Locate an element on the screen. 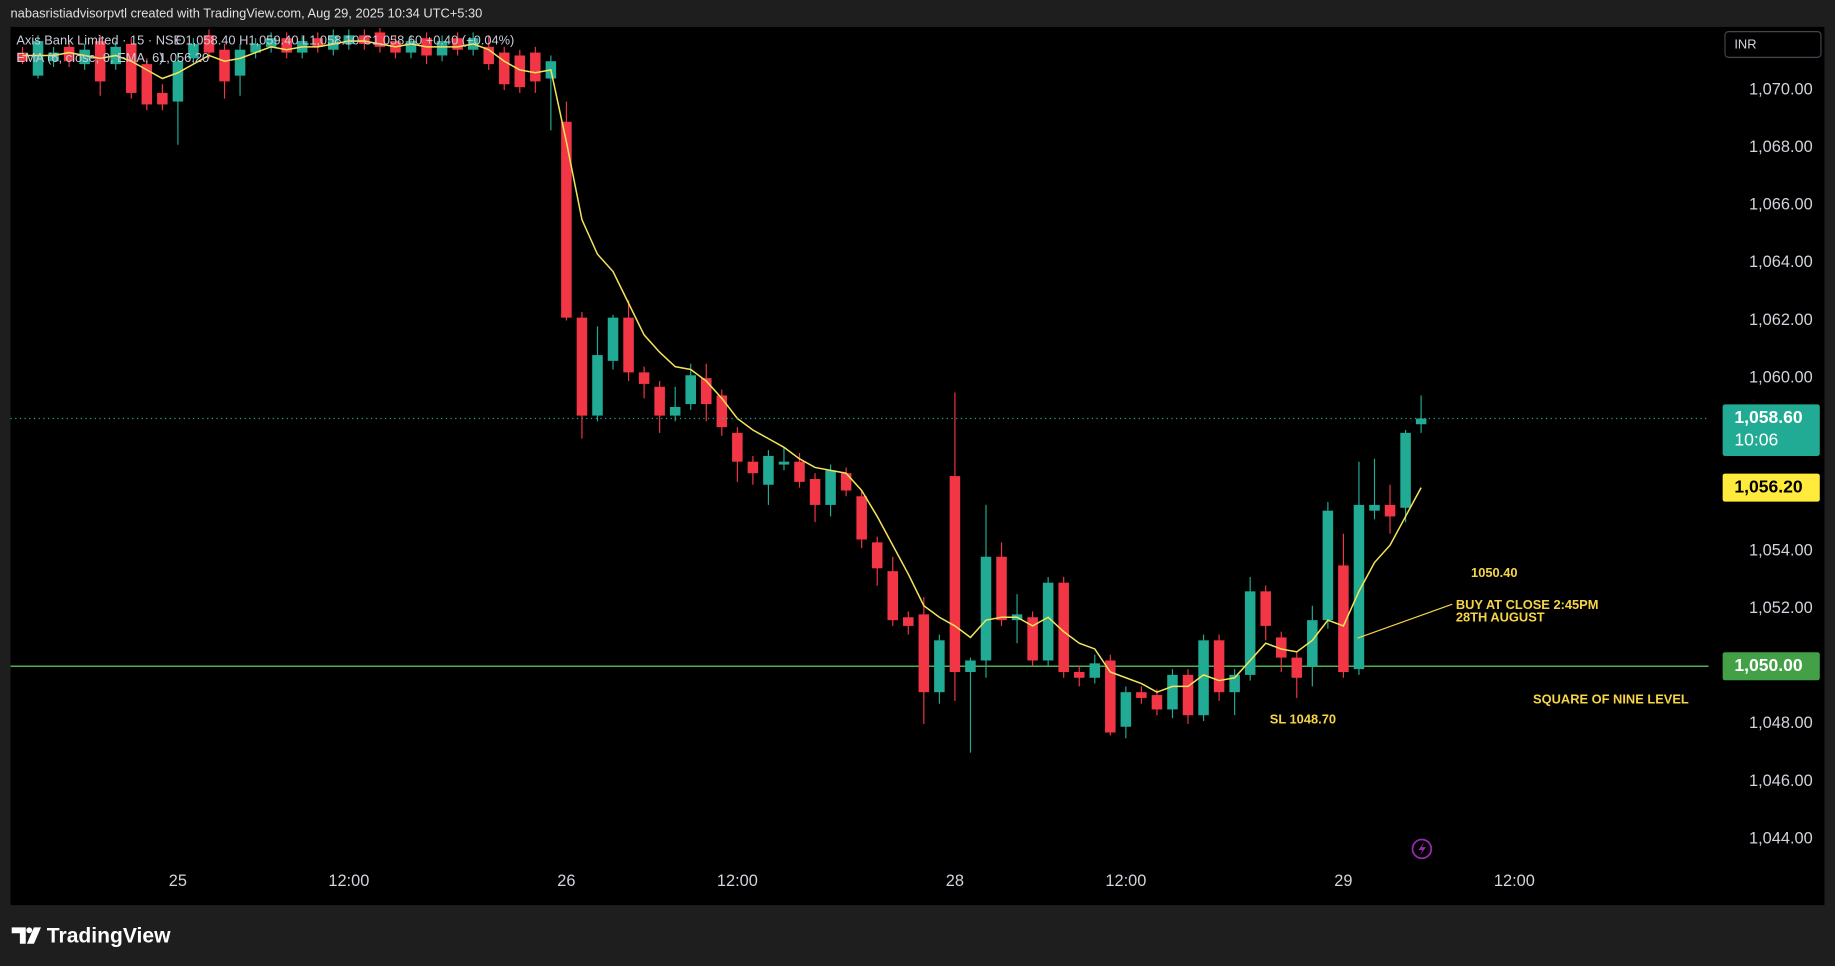 The height and width of the screenshot is (966, 1835). brand: TradingView is located at coordinates (91, 935).